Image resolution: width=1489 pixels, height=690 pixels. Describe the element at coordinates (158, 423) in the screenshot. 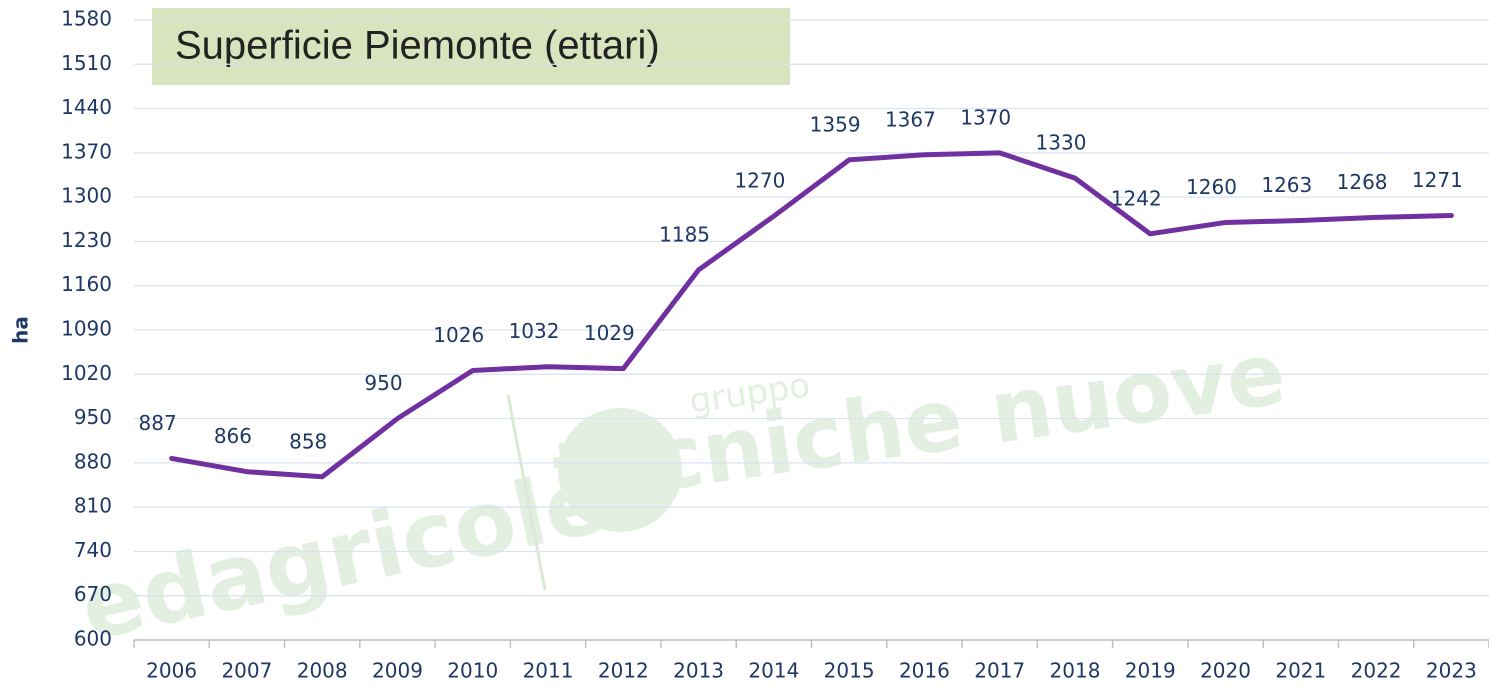

I see `data-label: 887` at that location.